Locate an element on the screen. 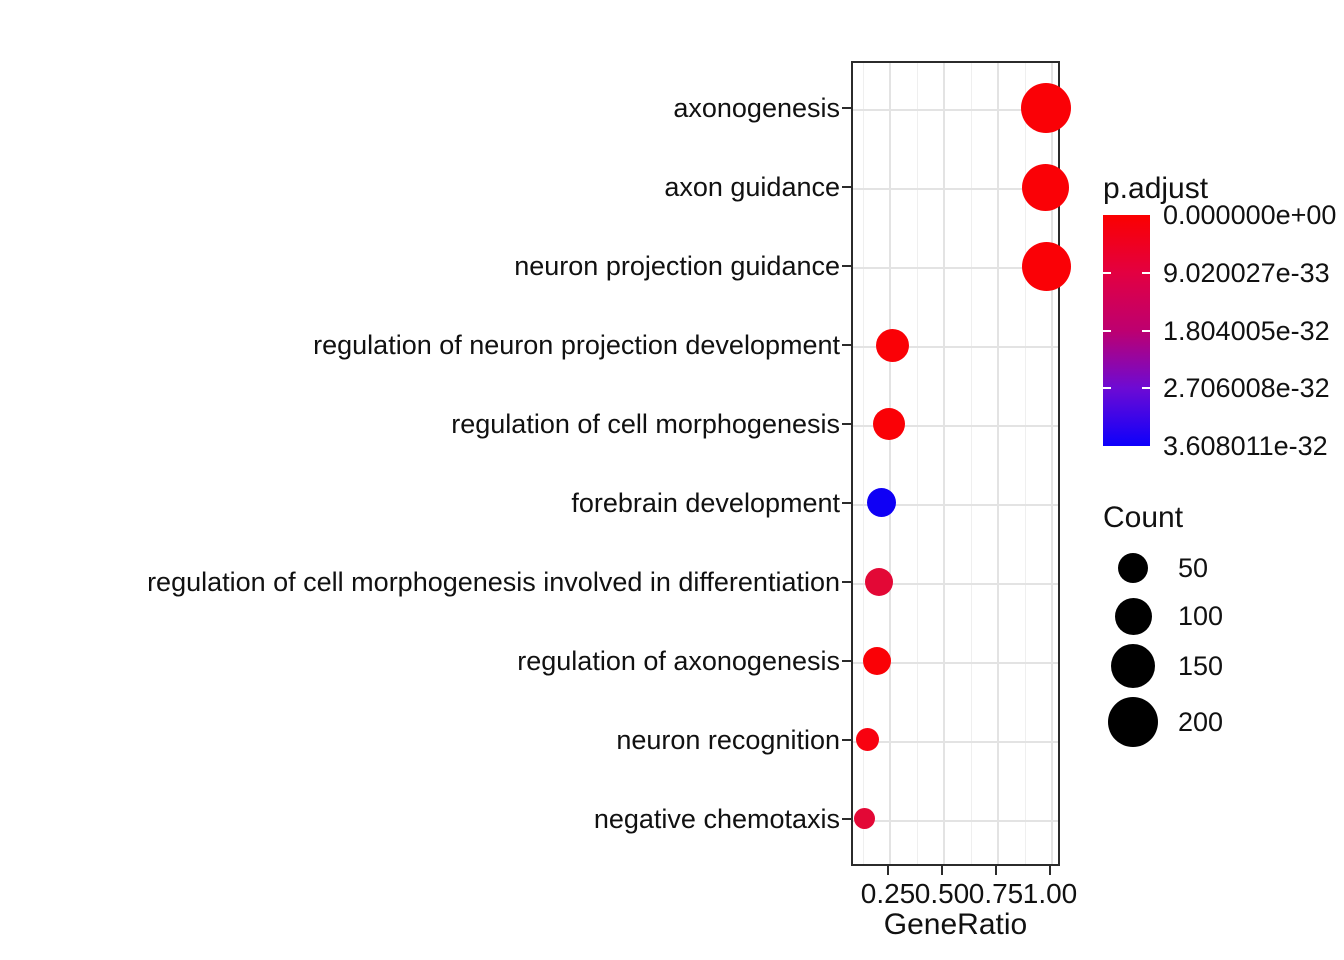  y-axis-category-label: neuron recognition is located at coordinates (728, 739).